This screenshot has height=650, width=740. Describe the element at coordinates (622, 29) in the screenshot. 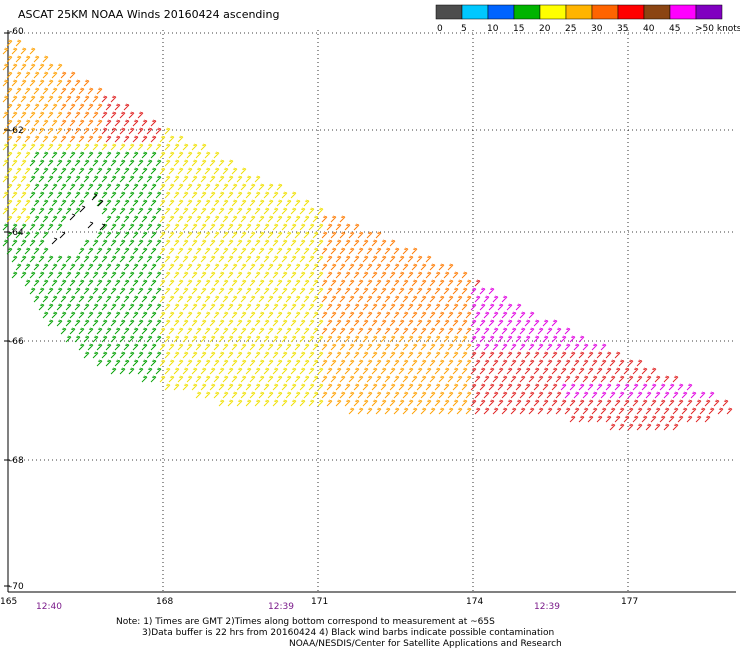

I see `scale-label: 35` at that location.